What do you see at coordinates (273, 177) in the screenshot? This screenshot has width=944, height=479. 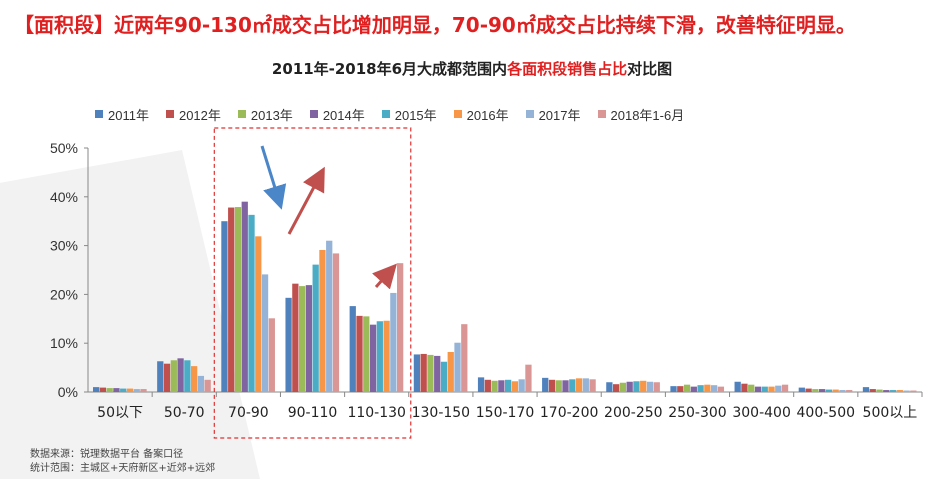 I see `down-trend-arrow` at bounding box center [273, 177].